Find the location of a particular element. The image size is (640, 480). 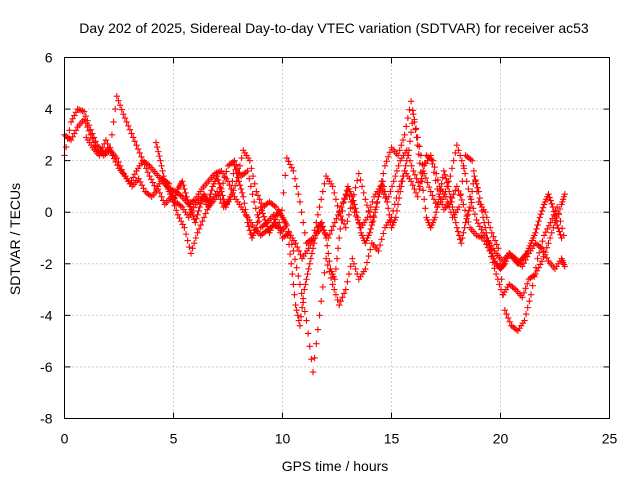

y-tick-labels: -8 -6 -4 -2 0 2 4 6 is located at coordinates (46, 238).